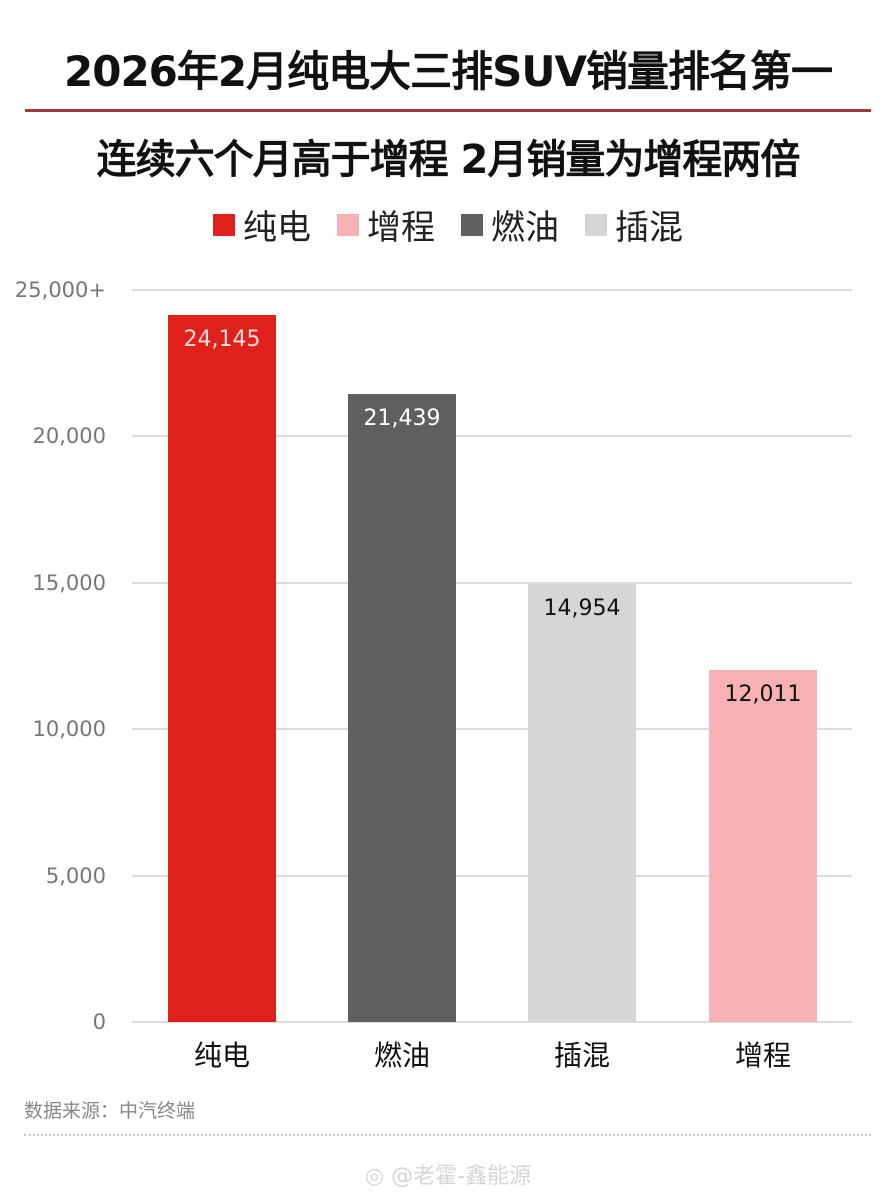 This screenshot has height=1195, width=896. I want to click on watermark: ◎ @老霍-鑫能源, so click(448, 1174).